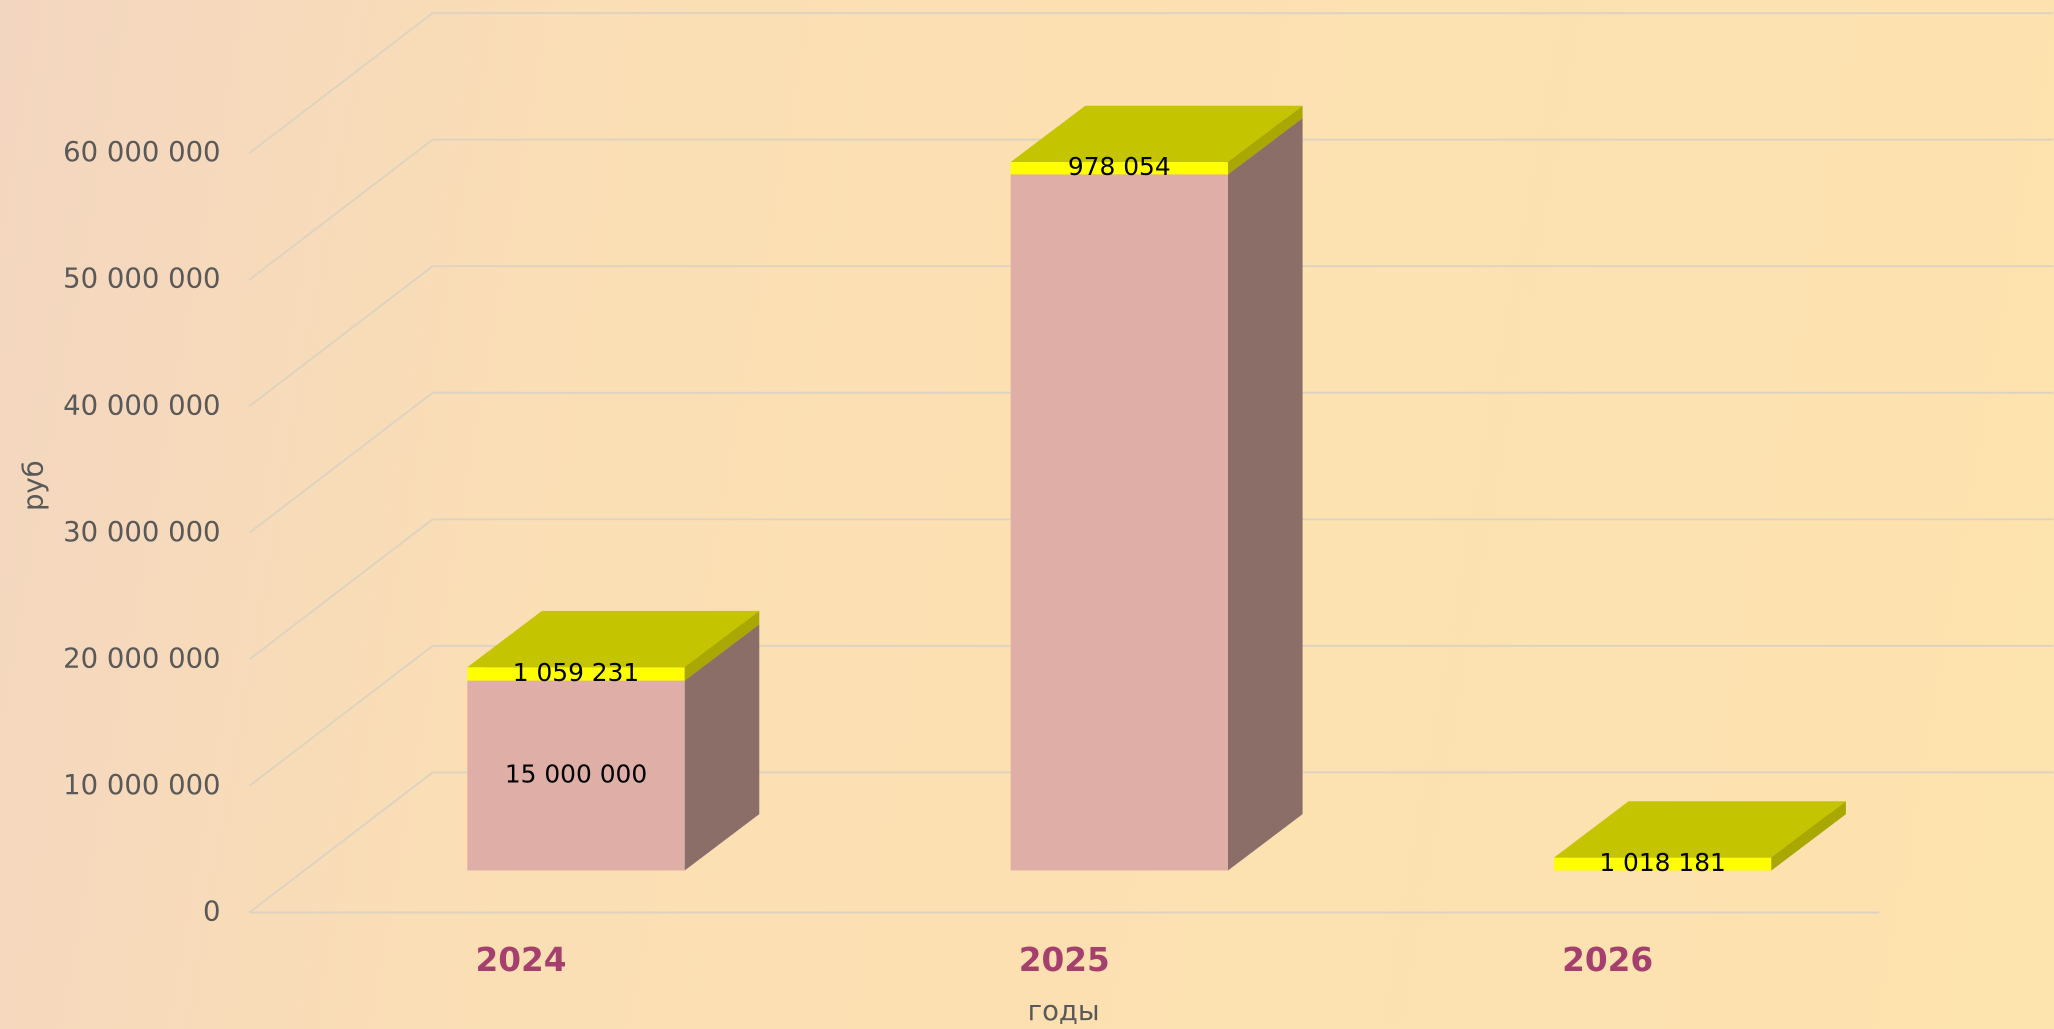 This screenshot has height=1029, width=2054. Describe the element at coordinates (1064, 1011) in the screenshot. I see `x-axis-title: годы` at that location.